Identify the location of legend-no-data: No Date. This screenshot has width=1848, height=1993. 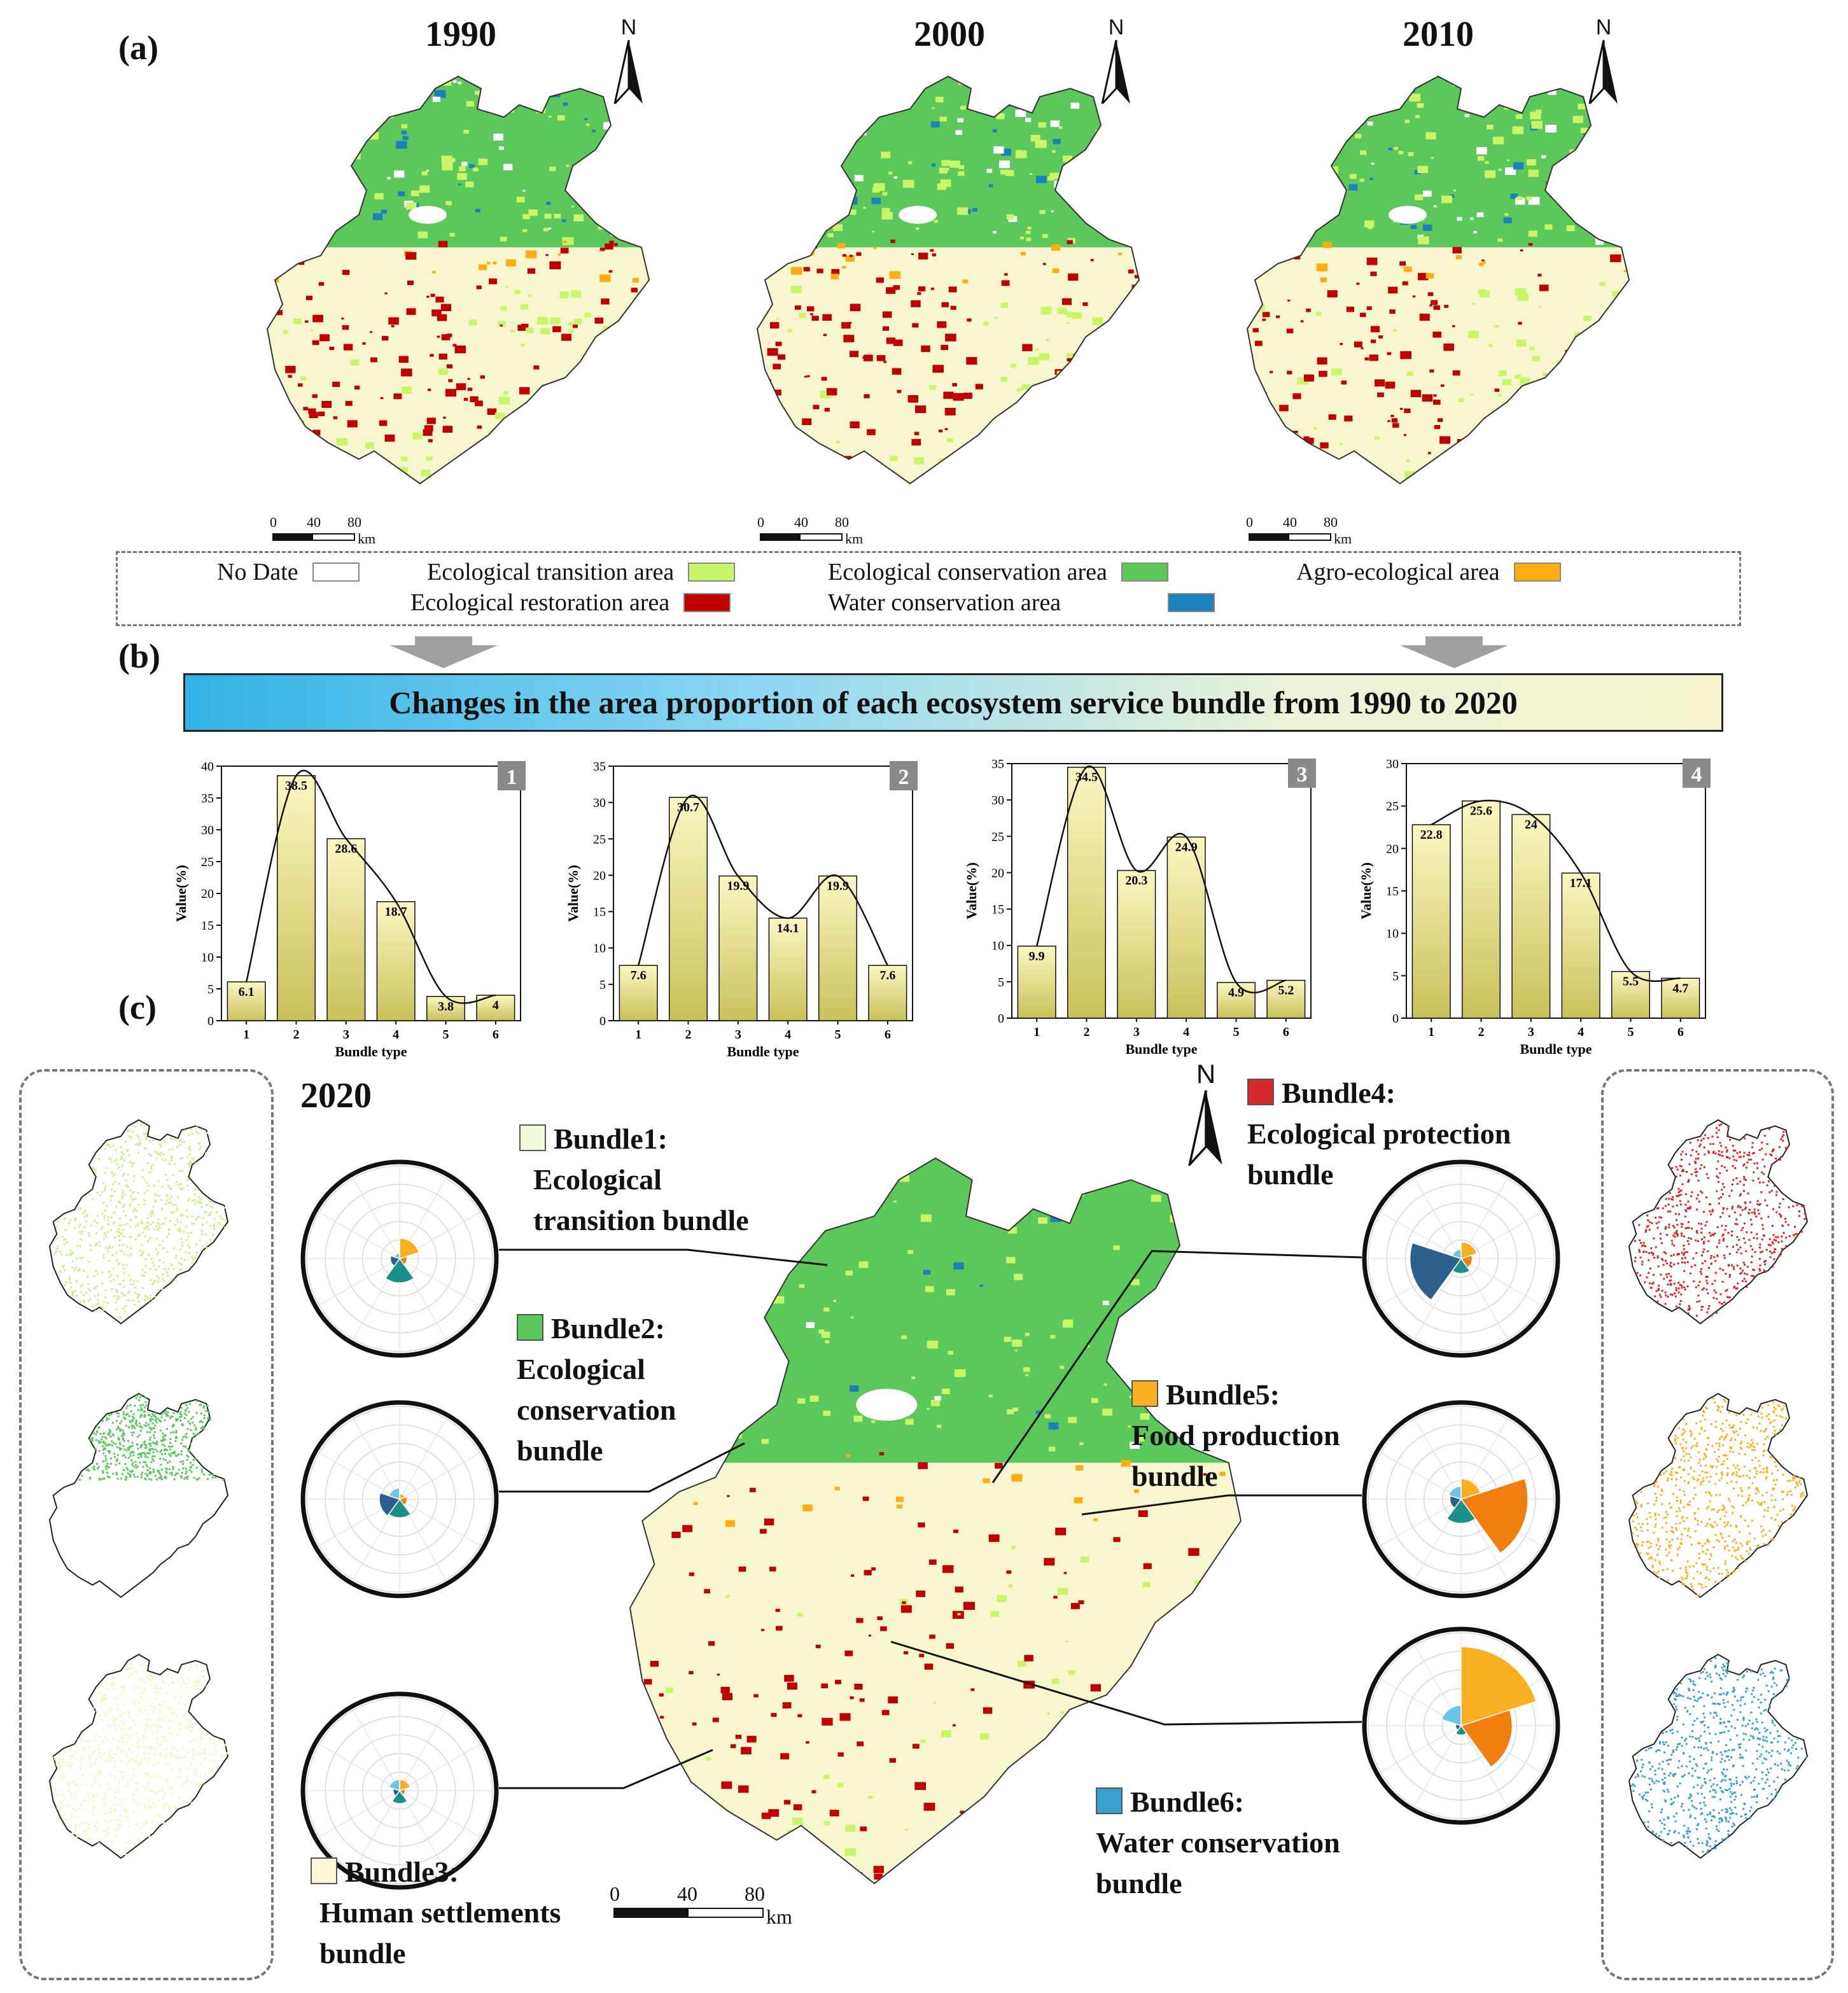
(288, 572).